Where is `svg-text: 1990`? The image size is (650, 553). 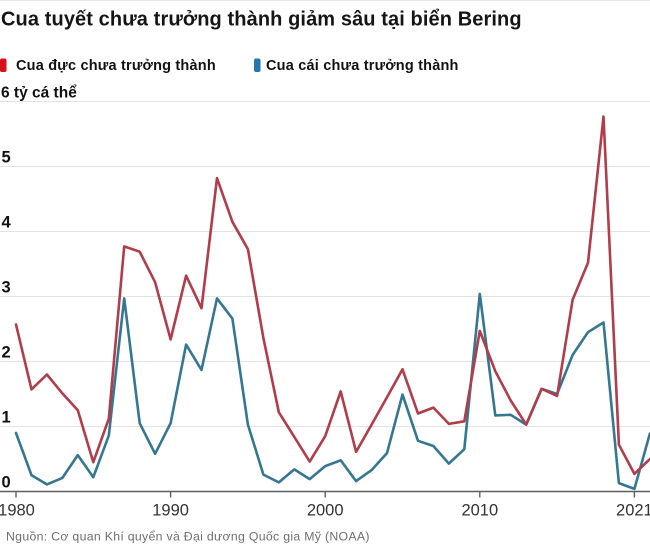 svg-text: 1990 is located at coordinates (170, 511).